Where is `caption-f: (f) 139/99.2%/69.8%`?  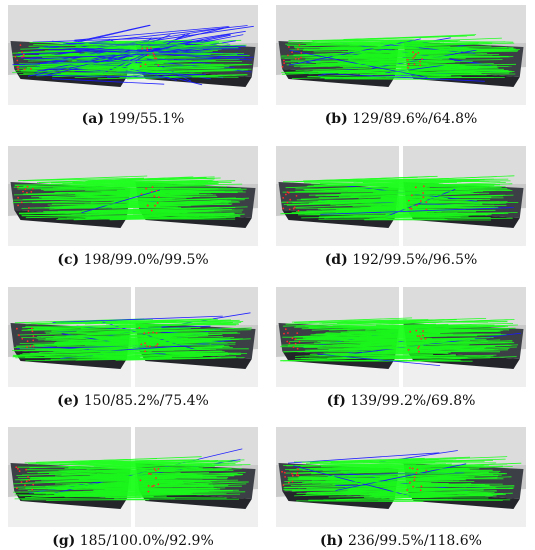 caption-f: (f) 139/99.2%/69.8% is located at coordinates (401, 401).